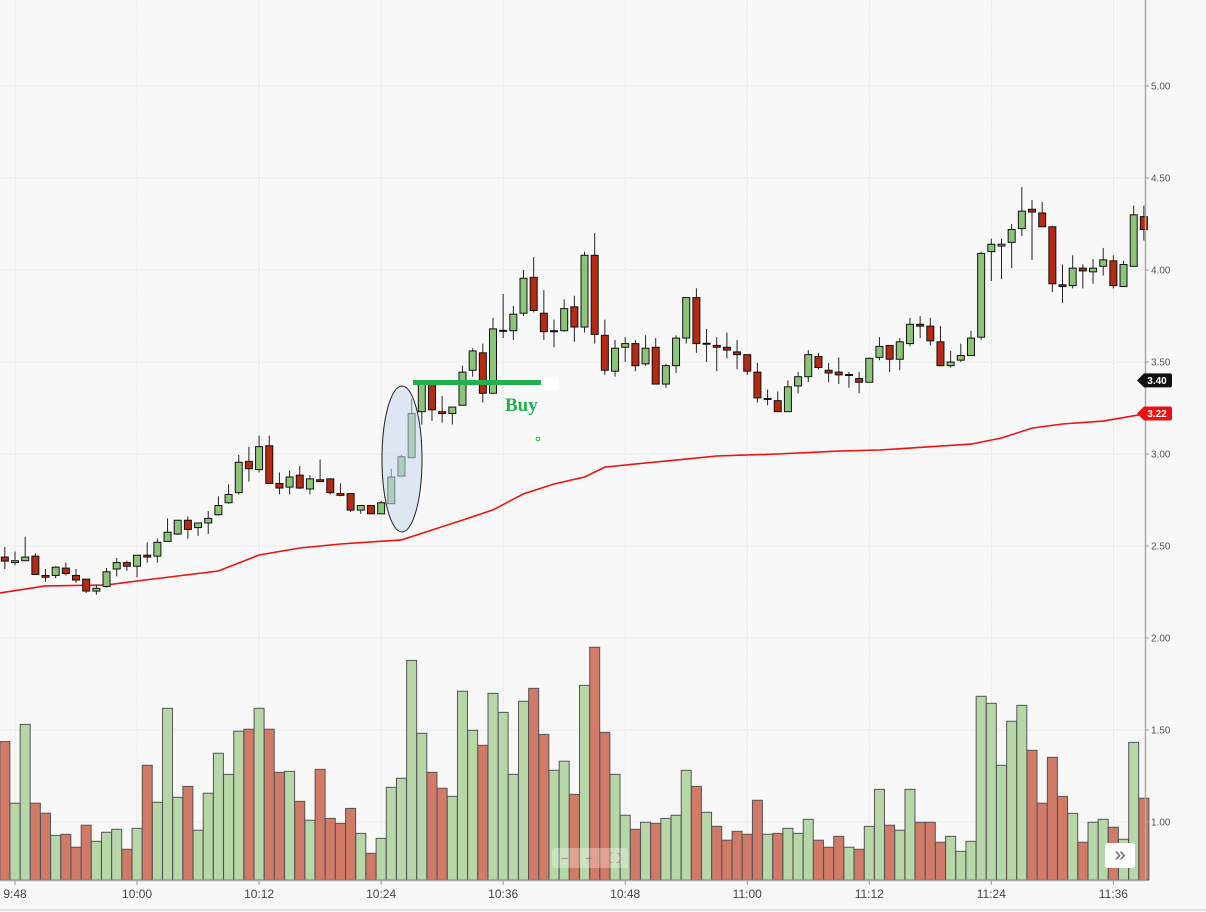 The image size is (1206, 912). What do you see at coordinates (564, 858) in the screenshot?
I see `minus-icon: −` at bounding box center [564, 858].